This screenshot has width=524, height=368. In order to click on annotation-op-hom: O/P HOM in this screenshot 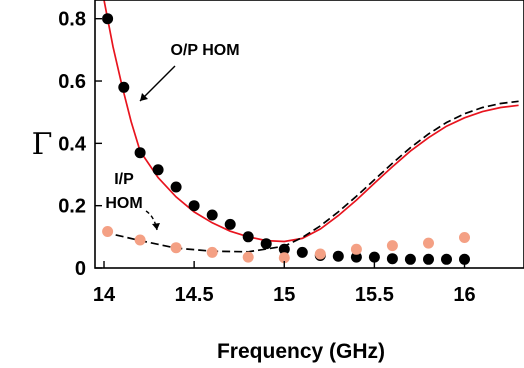, I will do `click(204, 50)`.